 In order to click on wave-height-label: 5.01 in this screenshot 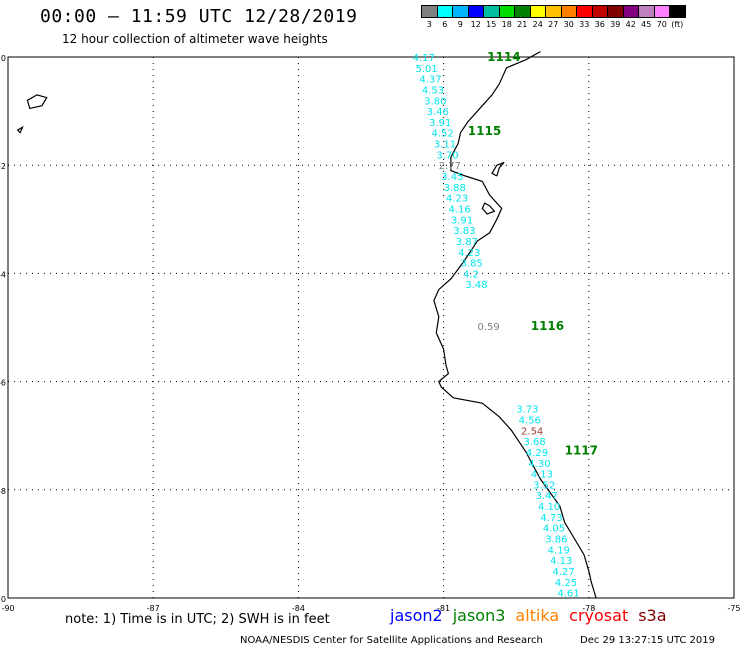, I will do `click(427, 69)`.